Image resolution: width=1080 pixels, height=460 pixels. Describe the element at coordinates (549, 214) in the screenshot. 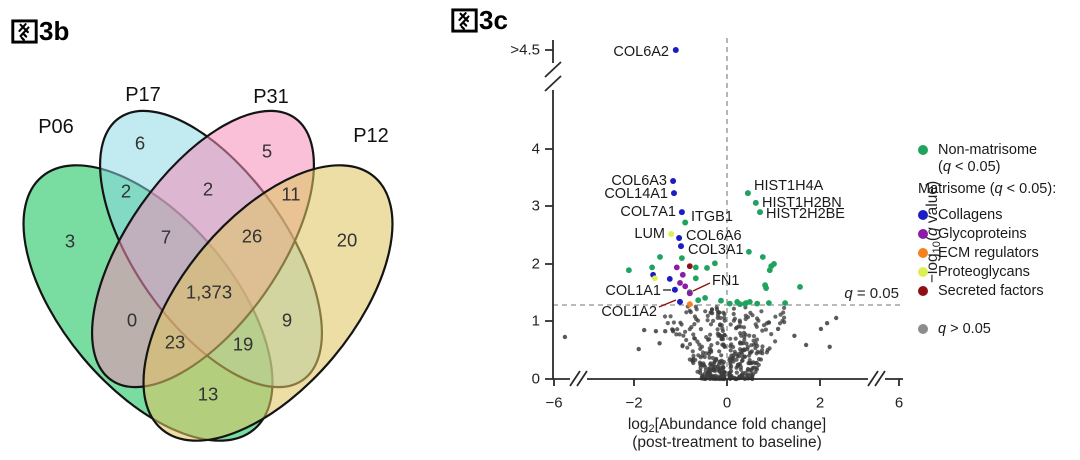

I see `y-axis-ticks` at that location.